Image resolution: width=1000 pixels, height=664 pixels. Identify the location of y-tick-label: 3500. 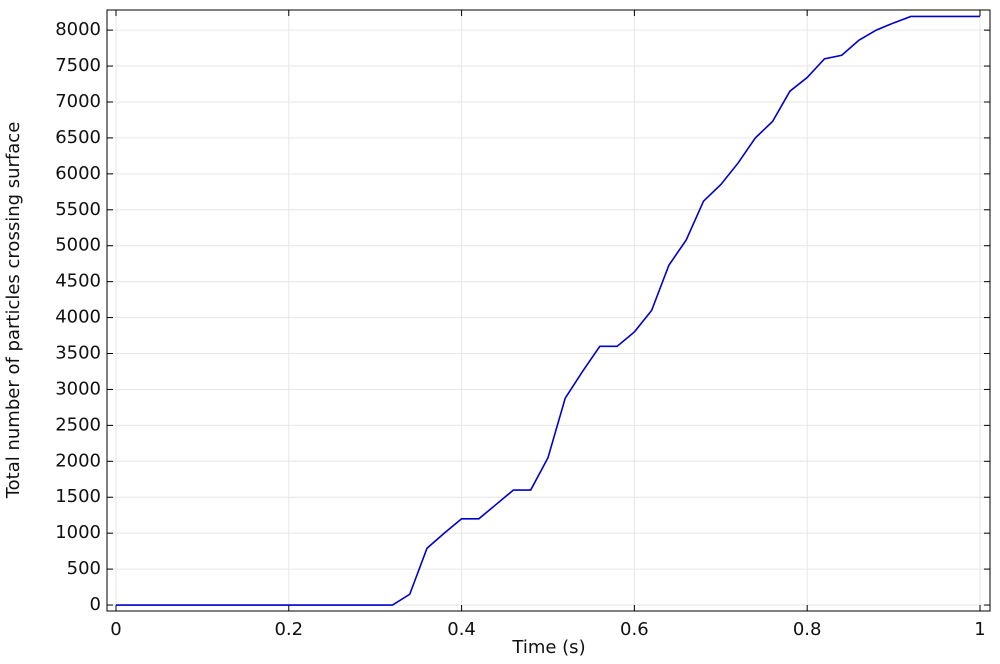
(78, 353).